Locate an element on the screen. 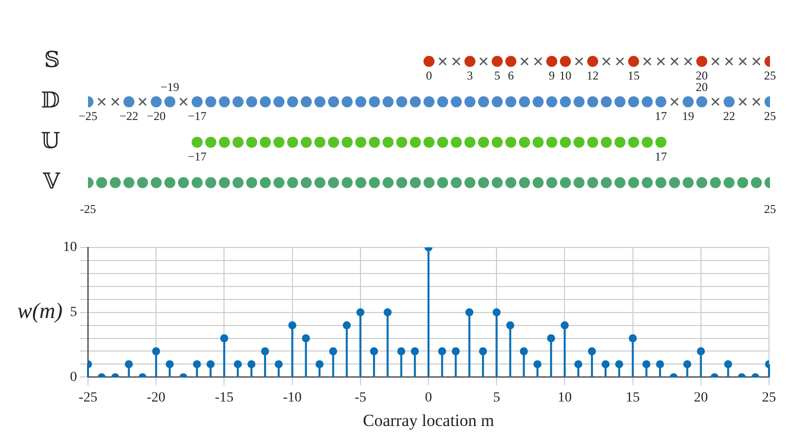 The image size is (788, 440). x-tick-label: -10 is located at coordinates (292, 398).